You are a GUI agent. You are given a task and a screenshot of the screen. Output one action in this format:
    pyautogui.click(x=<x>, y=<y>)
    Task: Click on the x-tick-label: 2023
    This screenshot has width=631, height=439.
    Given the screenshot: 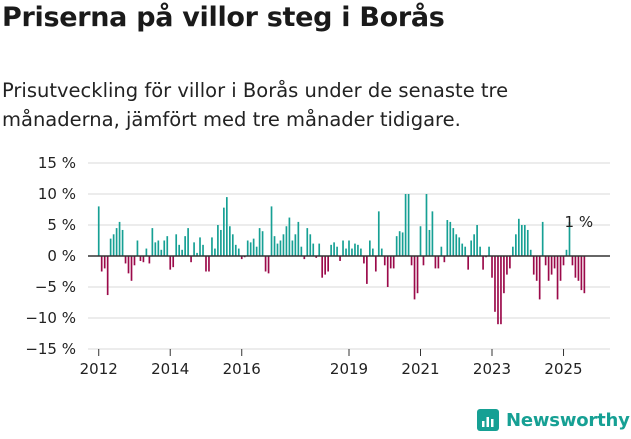 What is the action you would take?
    pyautogui.click(x=492, y=369)
    